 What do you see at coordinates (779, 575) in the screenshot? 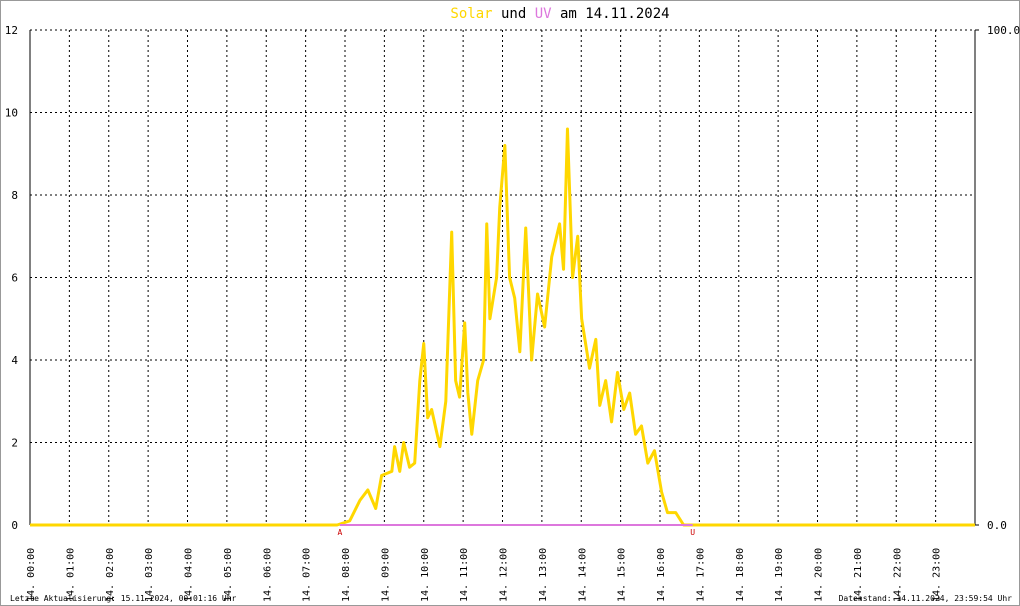
I see `x-tick-label: 14. 19:00` at bounding box center [779, 575].